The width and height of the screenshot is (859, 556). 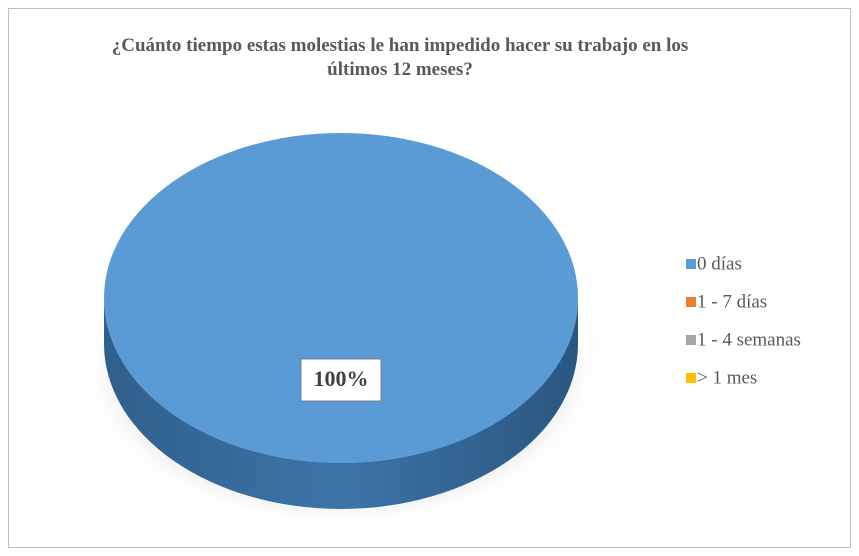 What do you see at coordinates (749, 339) in the screenshot?
I see `legend-label: 1 - 4 semanas` at bounding box center [749, 339].